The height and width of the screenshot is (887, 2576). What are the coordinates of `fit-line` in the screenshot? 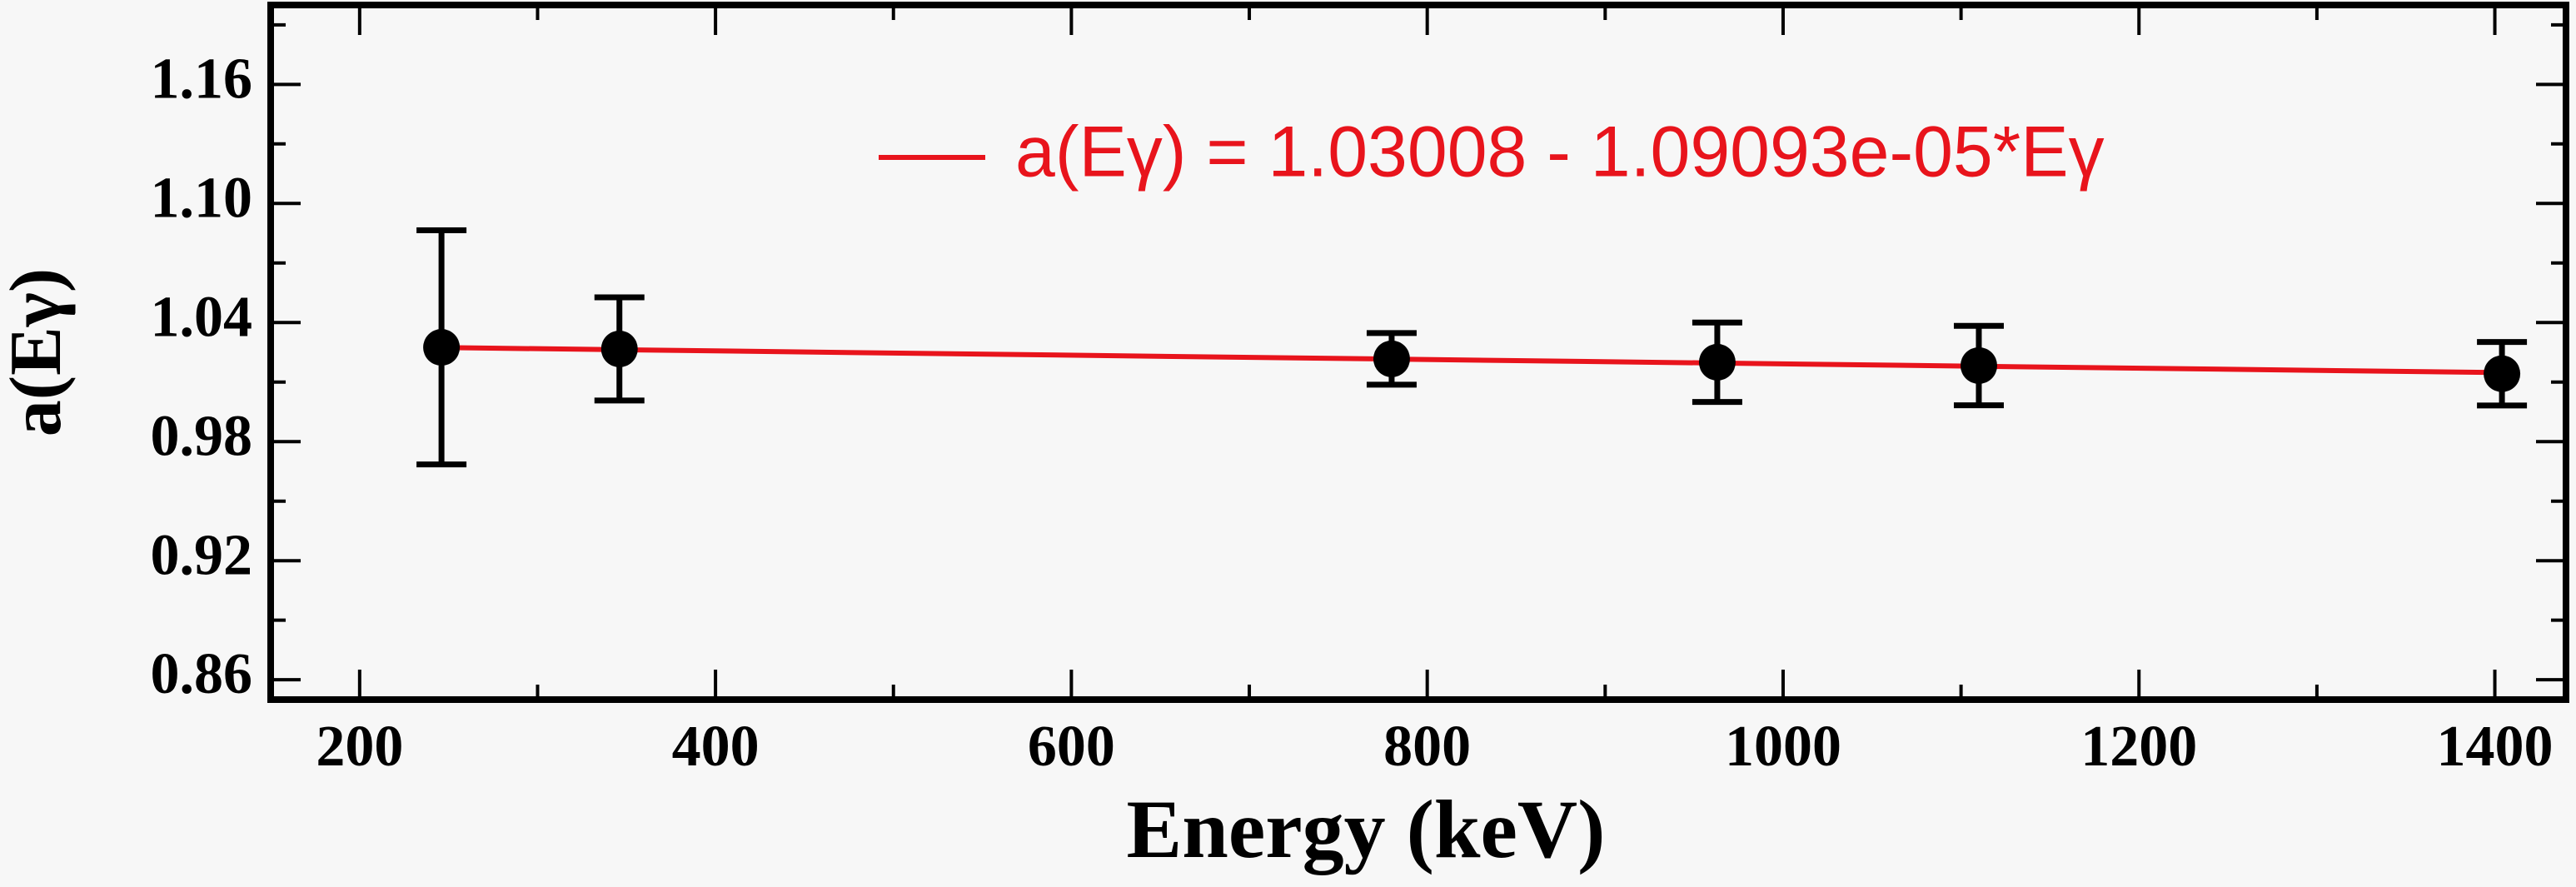 It's located at (1477, 360).